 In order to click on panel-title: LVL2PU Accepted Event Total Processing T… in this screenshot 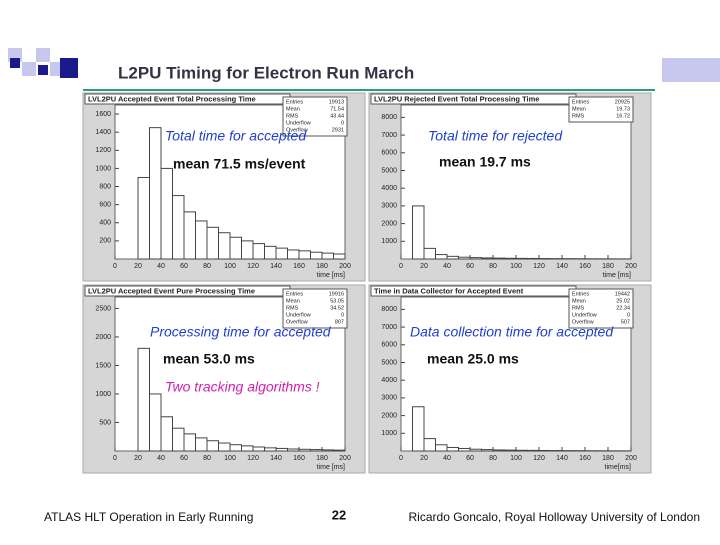, I will do `click(172, 98)`.